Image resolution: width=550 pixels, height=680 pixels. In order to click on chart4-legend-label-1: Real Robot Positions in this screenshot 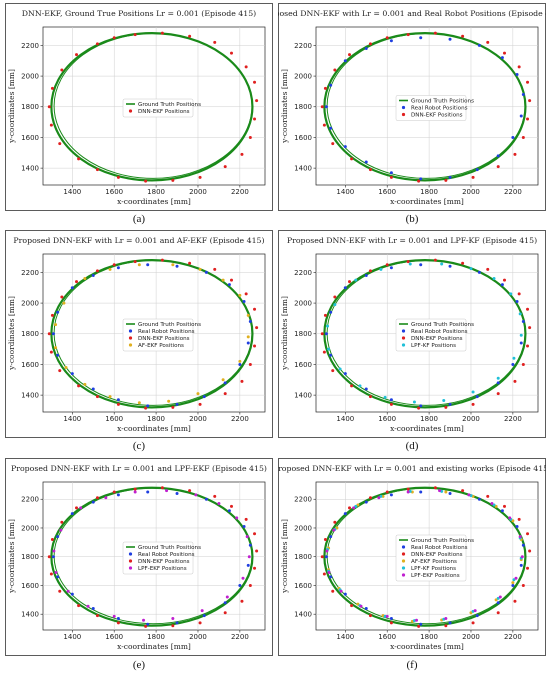, I will do `click(166, 555)`.